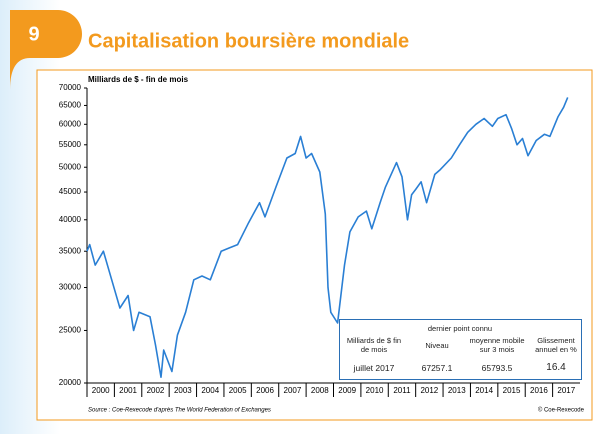 This screenshot has width=605, height=434. What do you see at coordinates (156, 390) in the screenshot?
I see `x-tick-label: 2002` at bounding box center [156, 390].